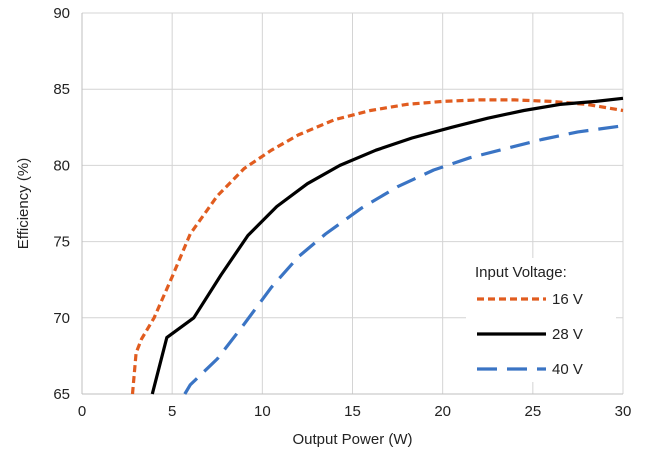  Describe the element at coordinates (61, 318) in the screenshot. I see `y-tick-label: 70` at that location.